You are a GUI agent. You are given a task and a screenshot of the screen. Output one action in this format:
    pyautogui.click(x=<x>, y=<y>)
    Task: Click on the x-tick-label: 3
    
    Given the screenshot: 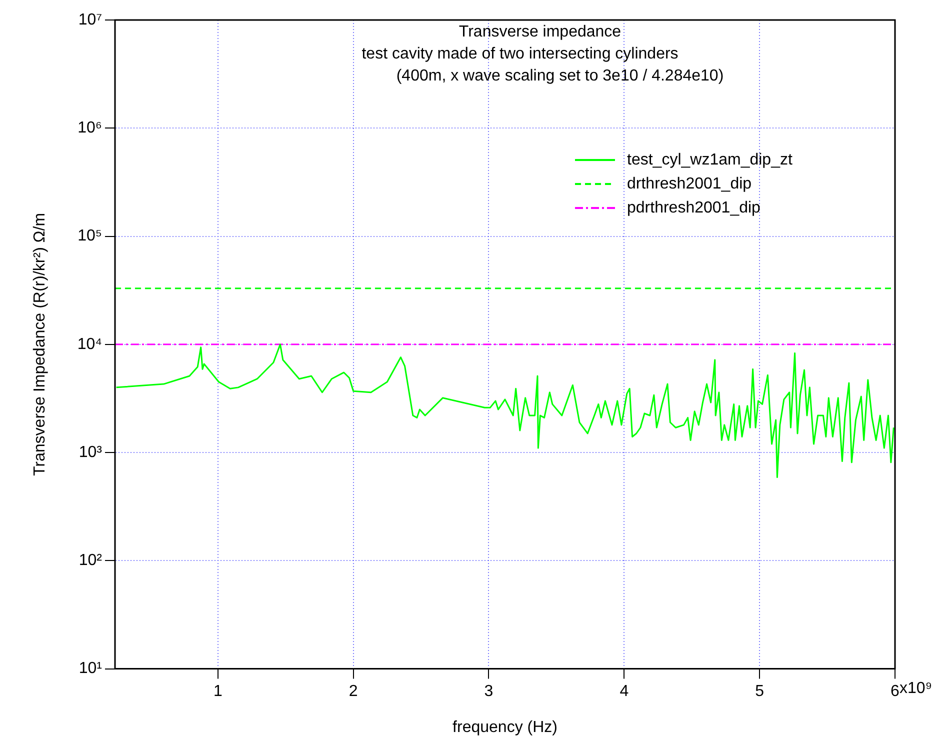 What is the action you would take?
    pyautogui.click(x=489, y=691)
    